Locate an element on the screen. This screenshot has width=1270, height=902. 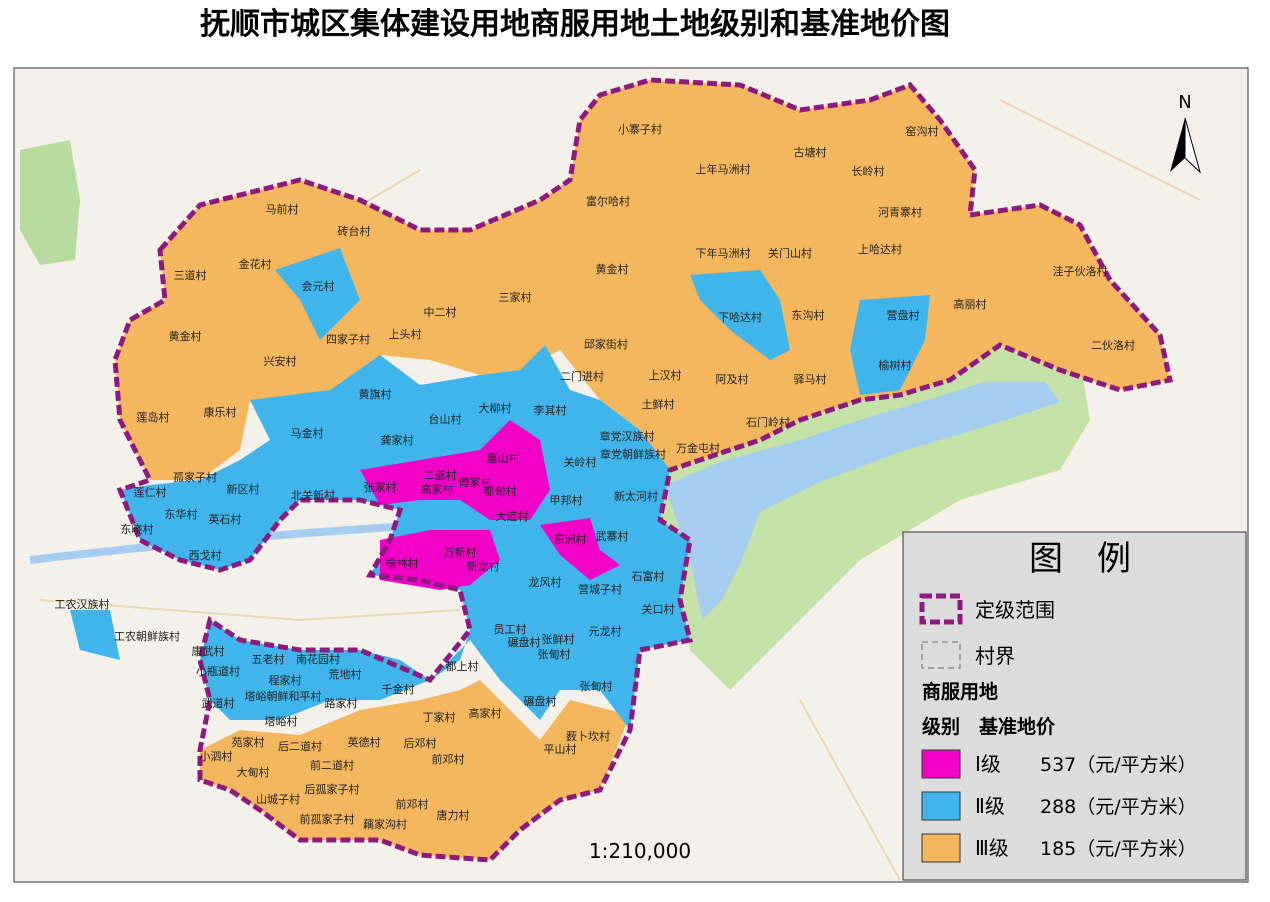
village-label: 邱家街村 is located at coordinates (606, 344).